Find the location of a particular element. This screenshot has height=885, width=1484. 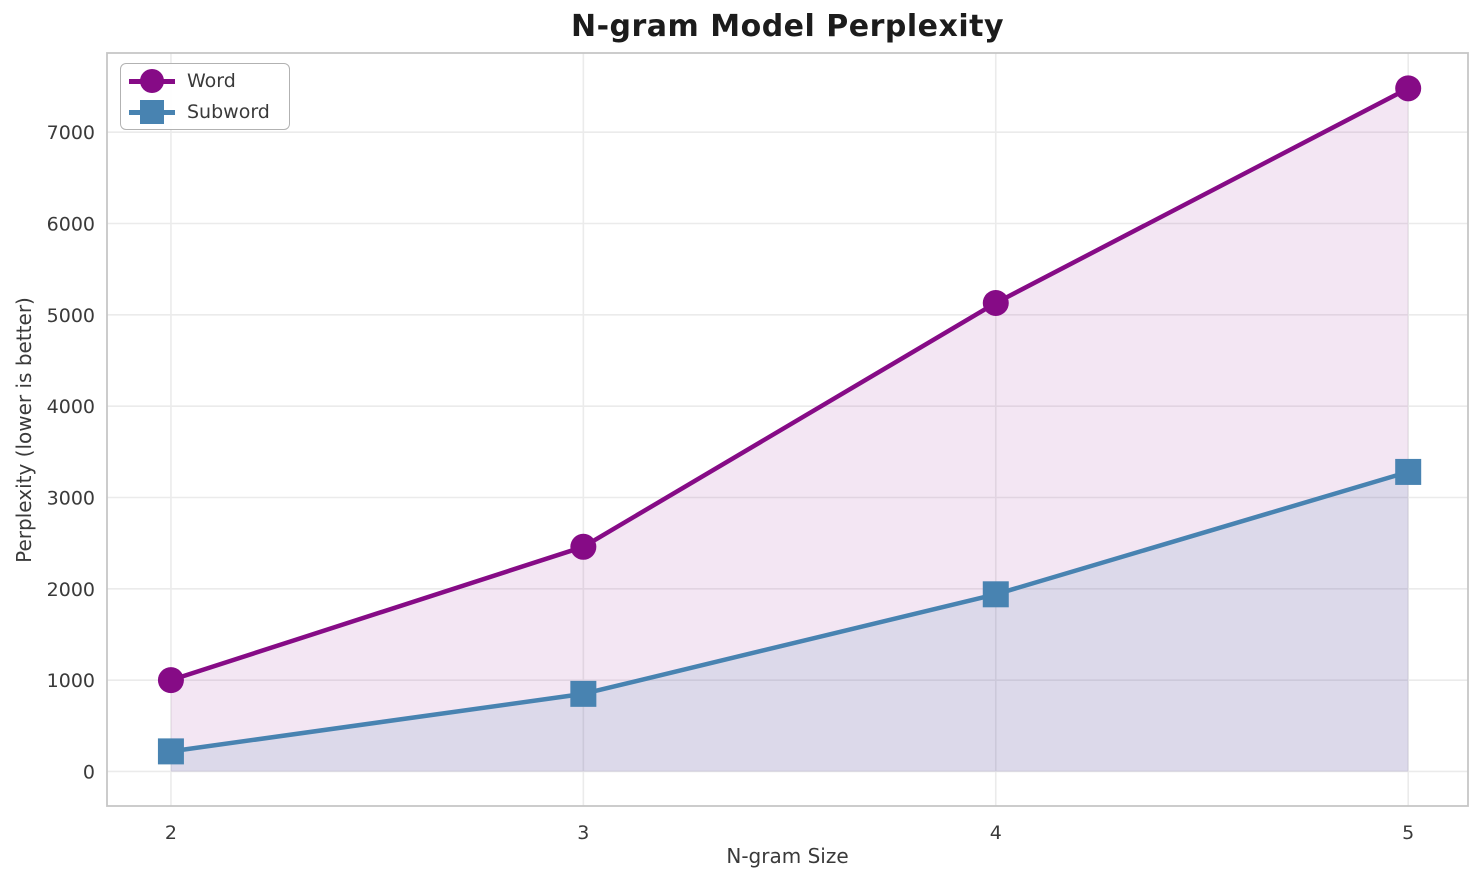

legend-square-marker-icon is located at coordinates (152, 112).